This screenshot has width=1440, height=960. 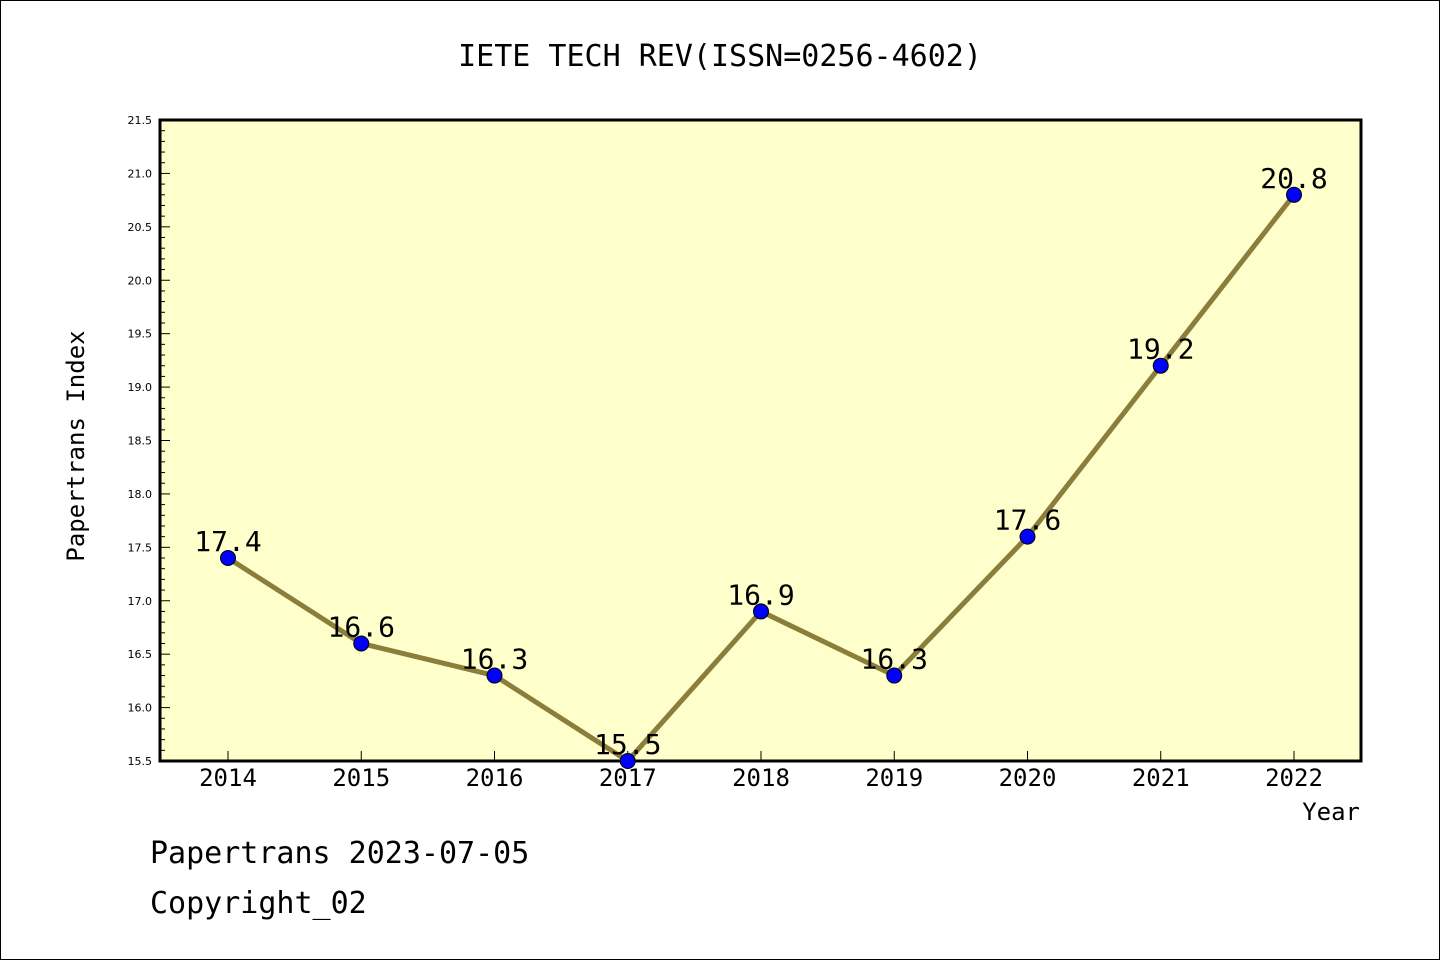 I want to click on data-label: 15.5, so click(x=627, y=744).